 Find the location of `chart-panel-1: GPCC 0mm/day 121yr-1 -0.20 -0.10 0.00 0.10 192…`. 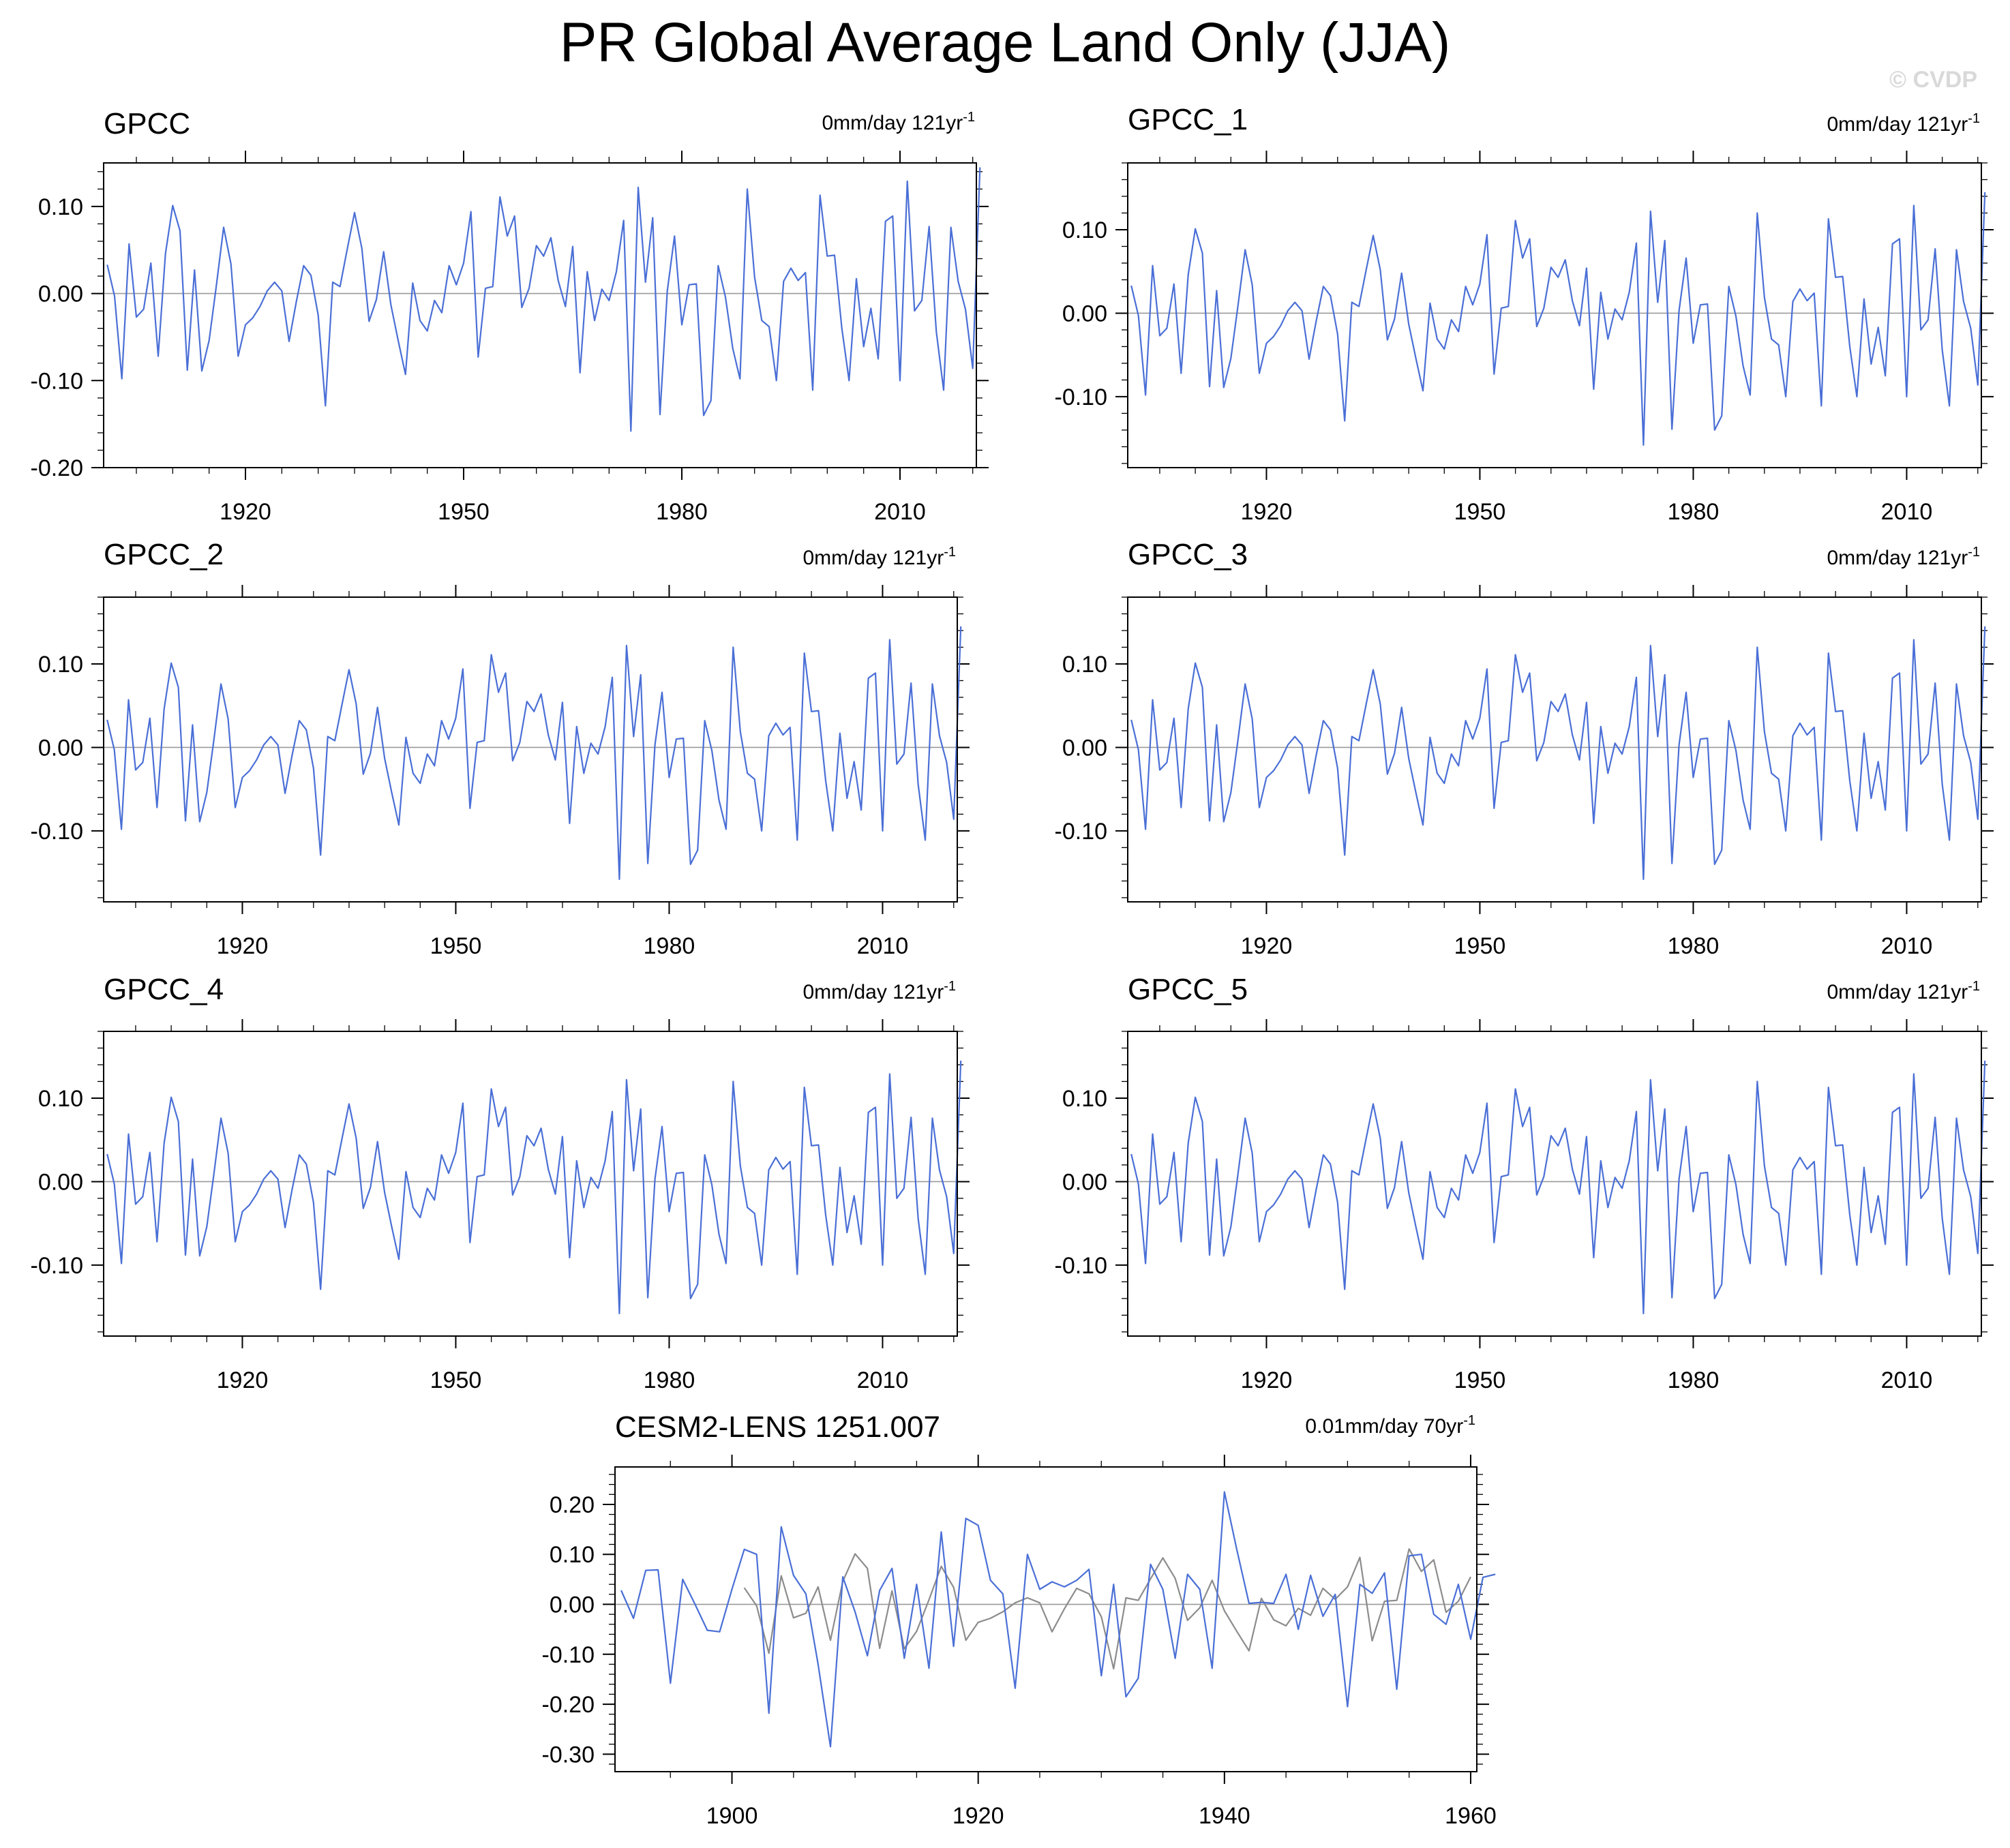

chart-panel-1: GPCC 0mm/day 121yr-1 -0.20 -0.10 0.00 0.10 192… is located at coordinates (510, 316).